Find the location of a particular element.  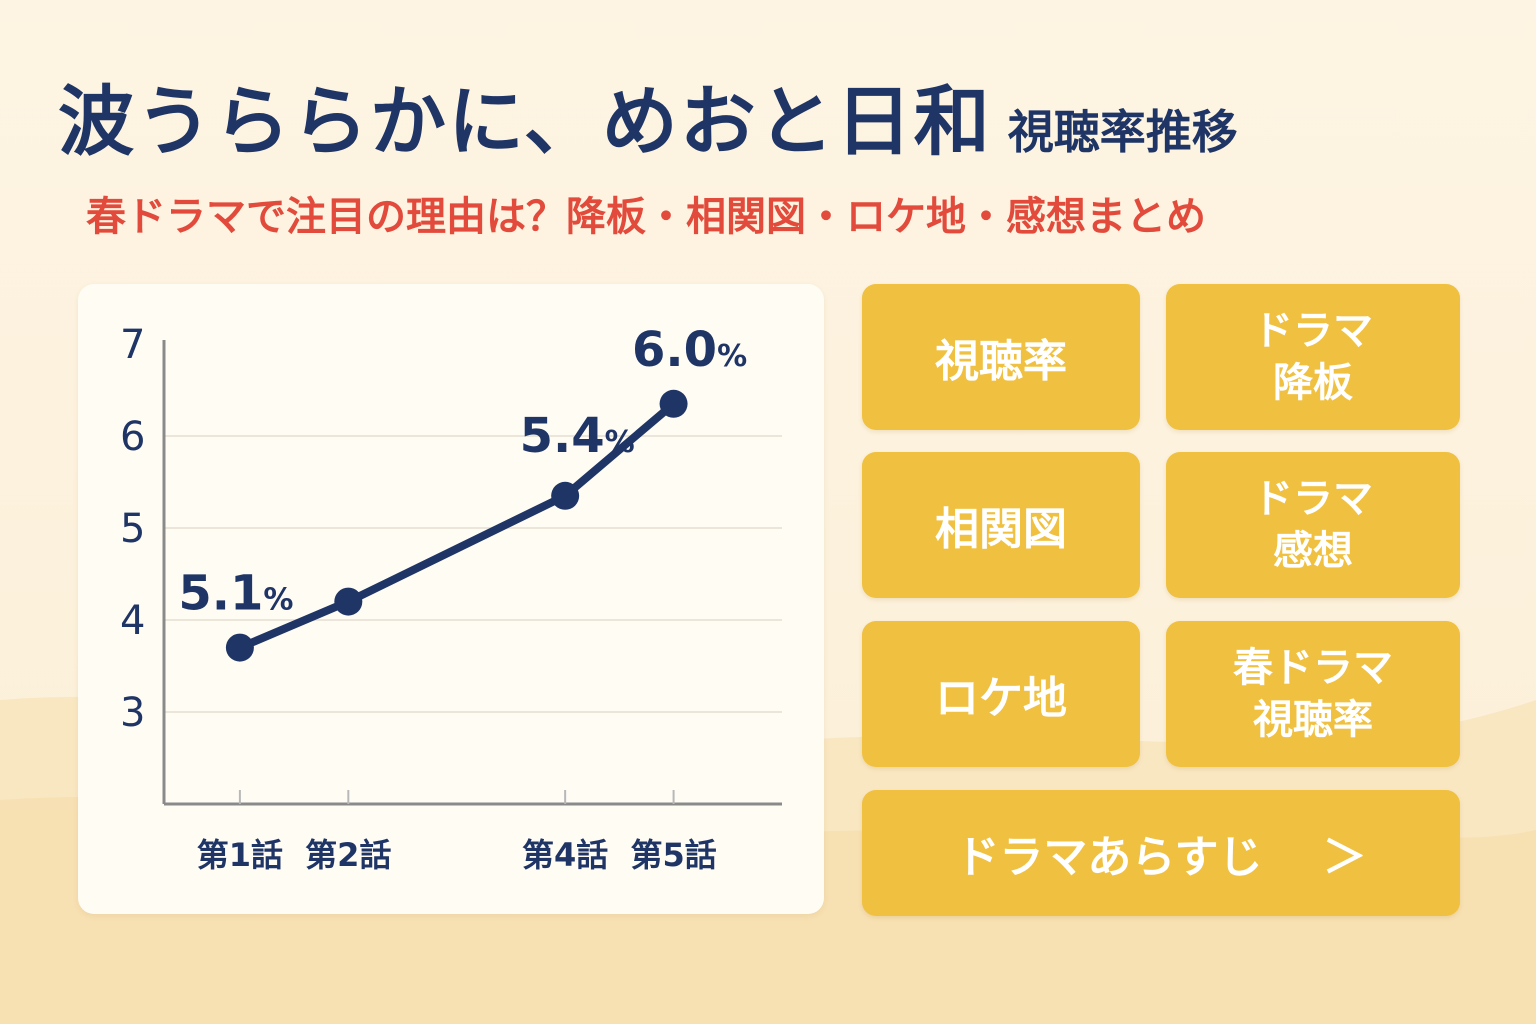

x-tick-label: 第5話 is located at coordinates (673, 855).